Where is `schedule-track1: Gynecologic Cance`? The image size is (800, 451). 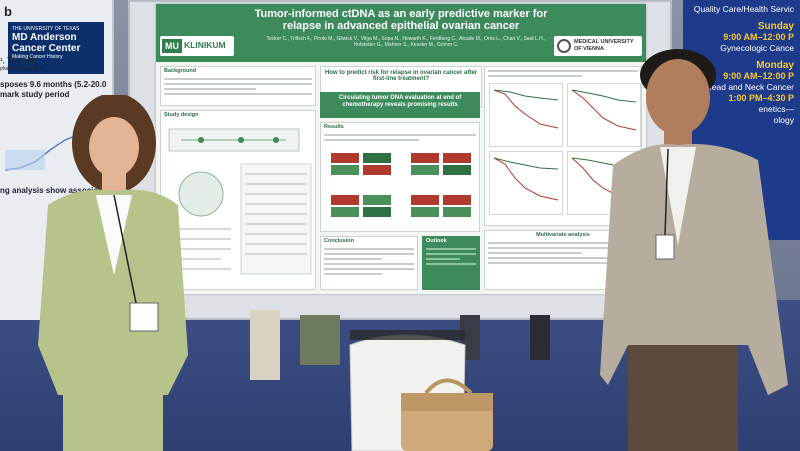
schedule-track1: Gynecologic Cance is located at coordinates (757, 48).